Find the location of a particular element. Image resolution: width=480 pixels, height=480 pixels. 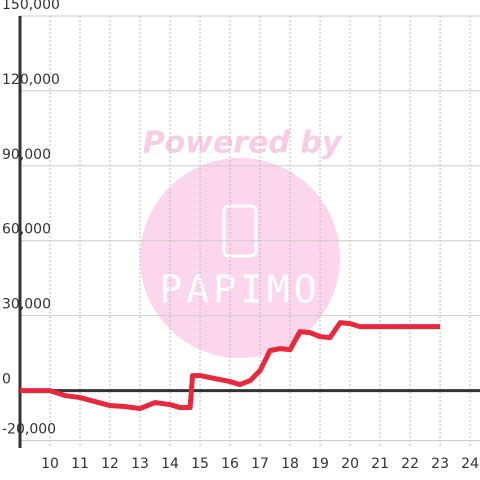

x-tick-label: 13 is located at coordinates (140, 464).